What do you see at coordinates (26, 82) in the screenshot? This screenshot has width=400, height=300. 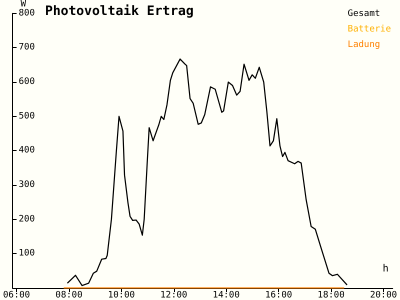 I see `y-tick-label: 600` at bounding box center [26, 82].